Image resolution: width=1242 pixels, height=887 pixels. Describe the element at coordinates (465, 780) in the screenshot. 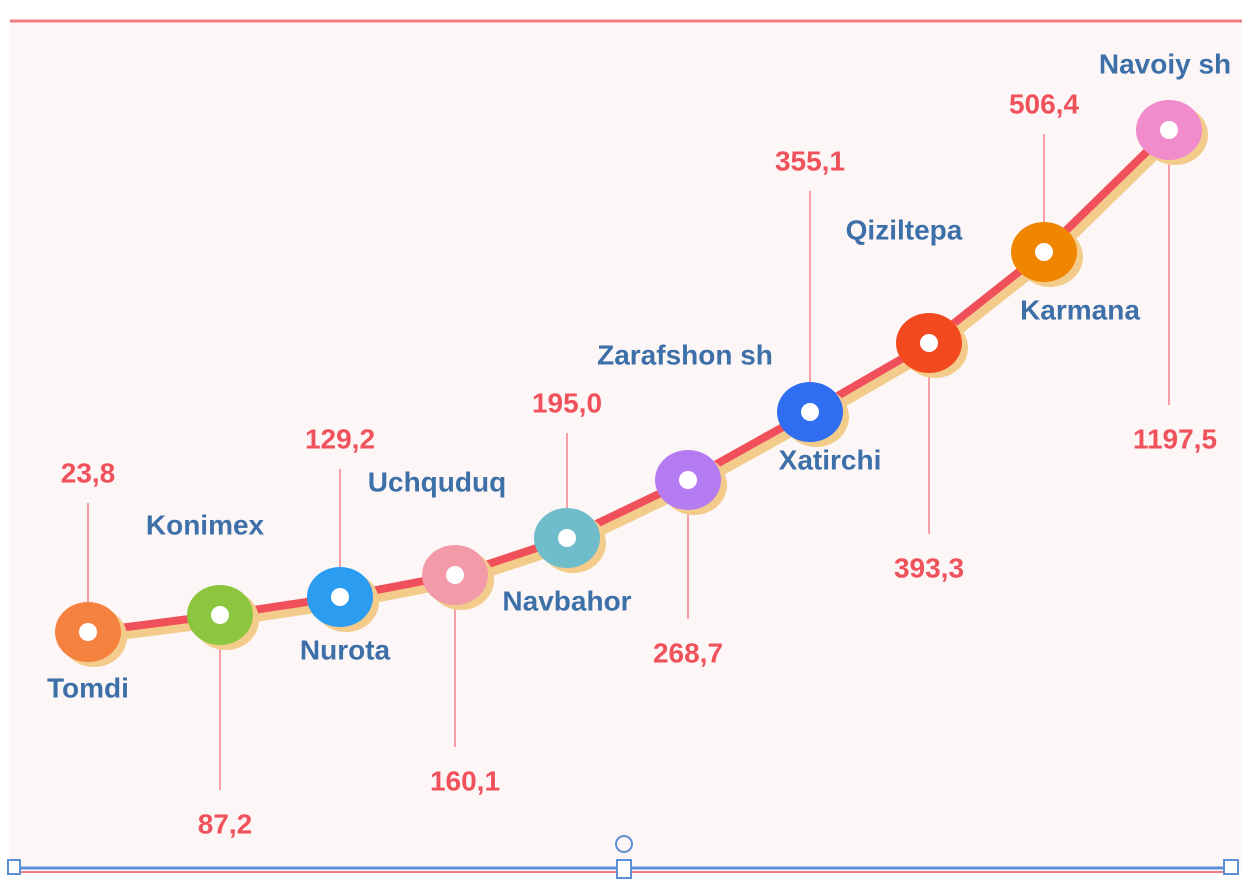

I see `point-value: 160,1` at that location.